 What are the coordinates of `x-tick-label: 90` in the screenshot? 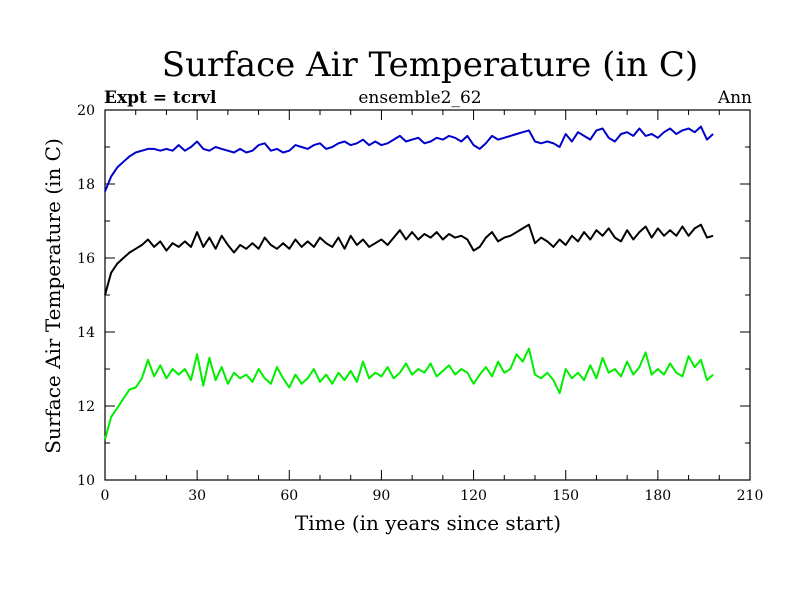 It's located at (382, 496).